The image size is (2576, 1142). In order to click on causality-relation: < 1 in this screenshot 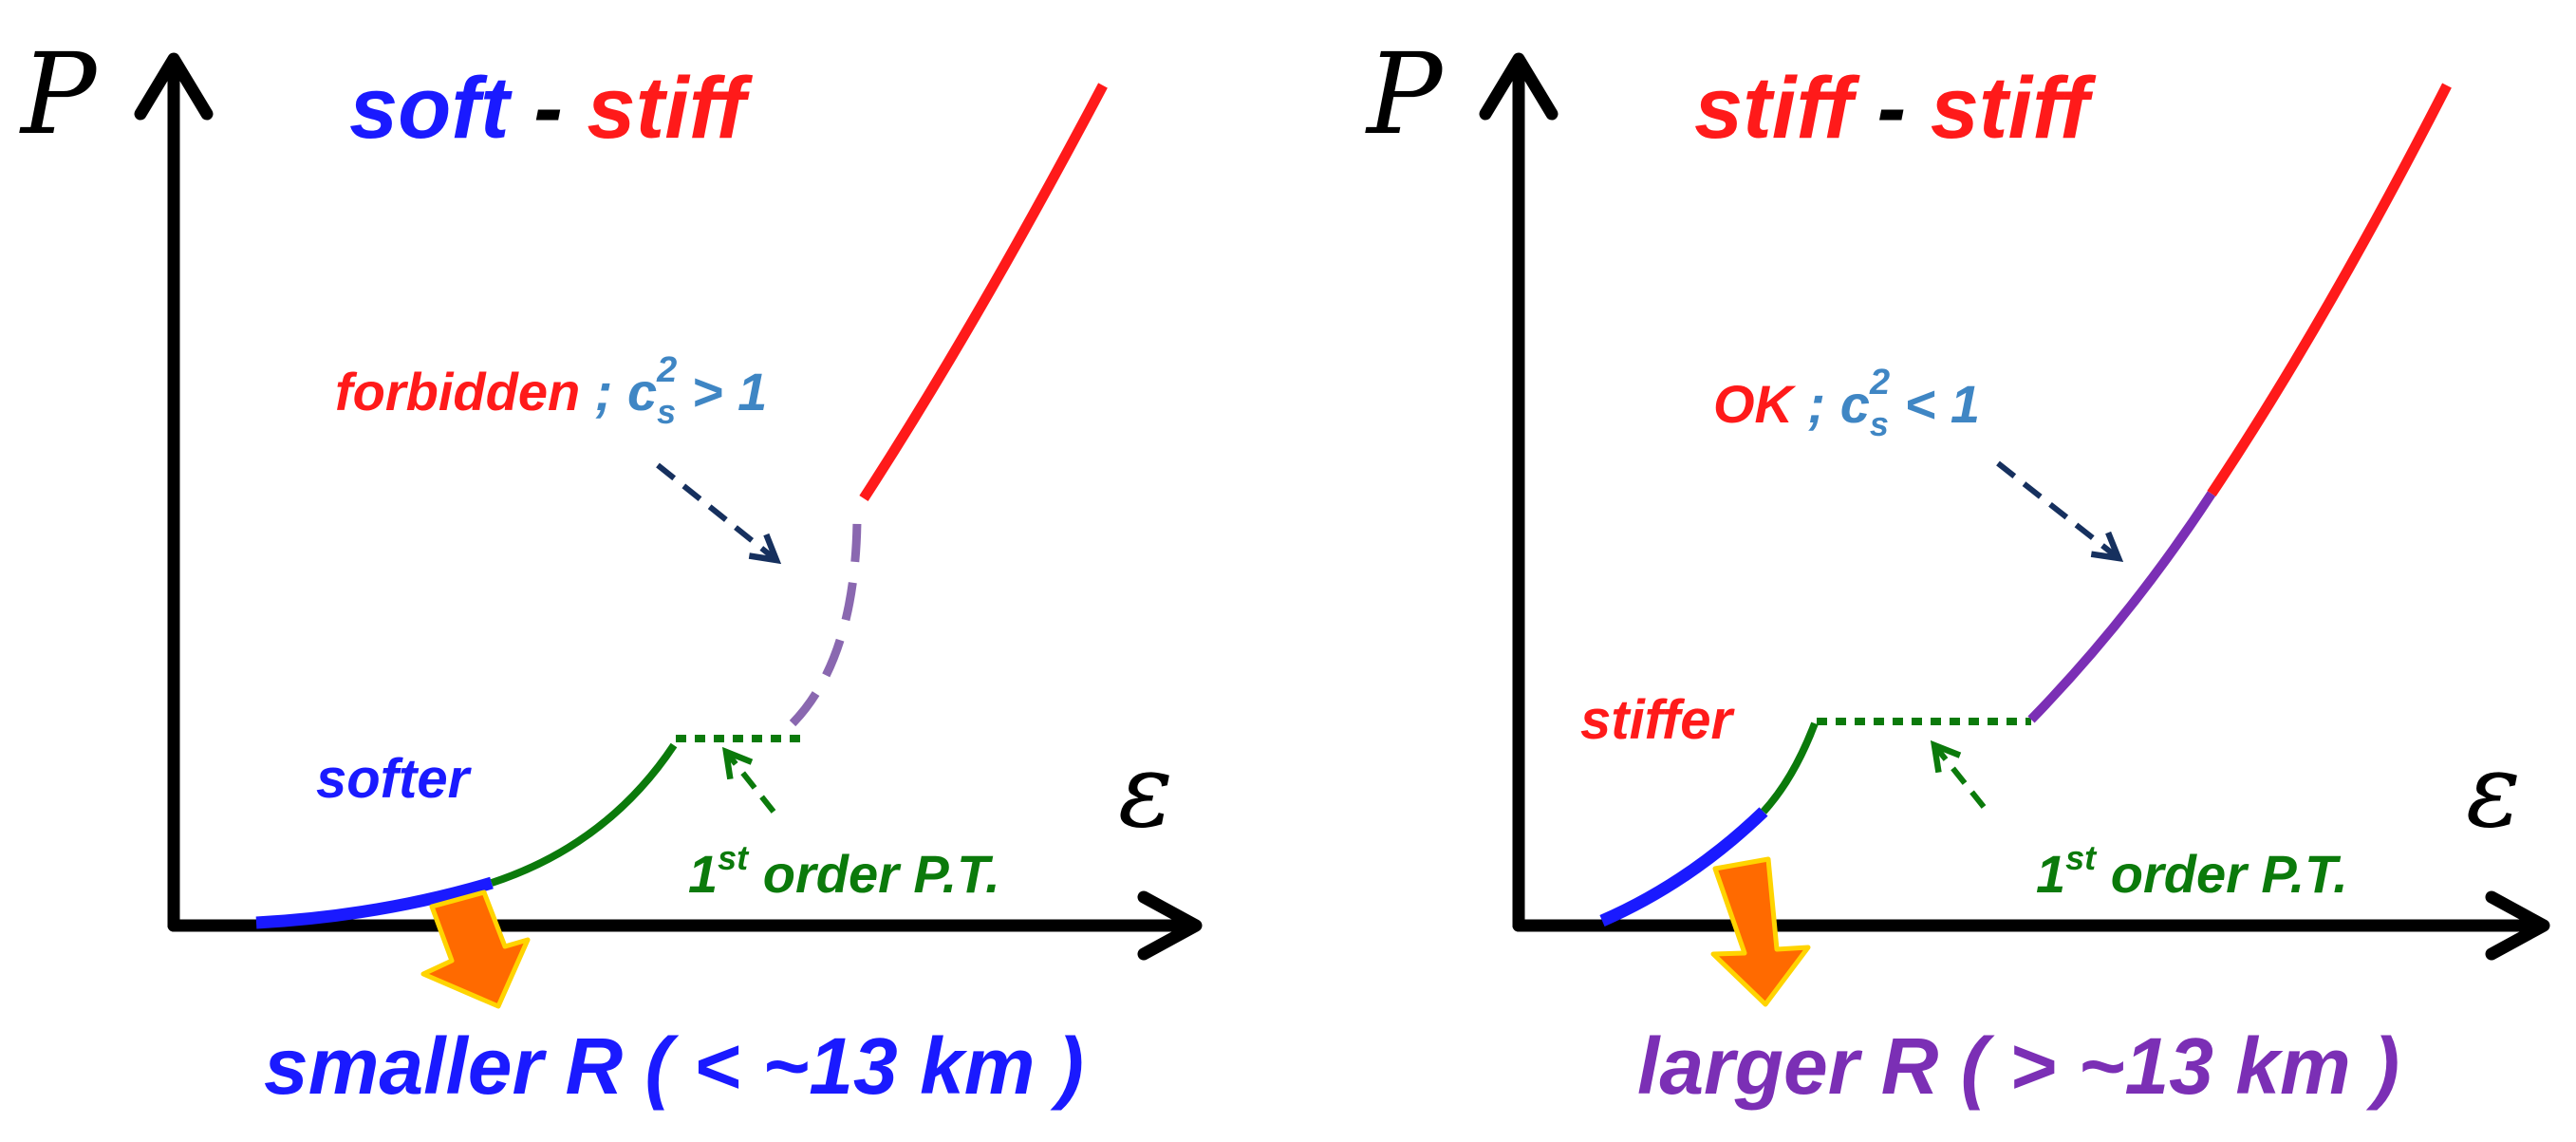, I will do `click(1935, 404)`.